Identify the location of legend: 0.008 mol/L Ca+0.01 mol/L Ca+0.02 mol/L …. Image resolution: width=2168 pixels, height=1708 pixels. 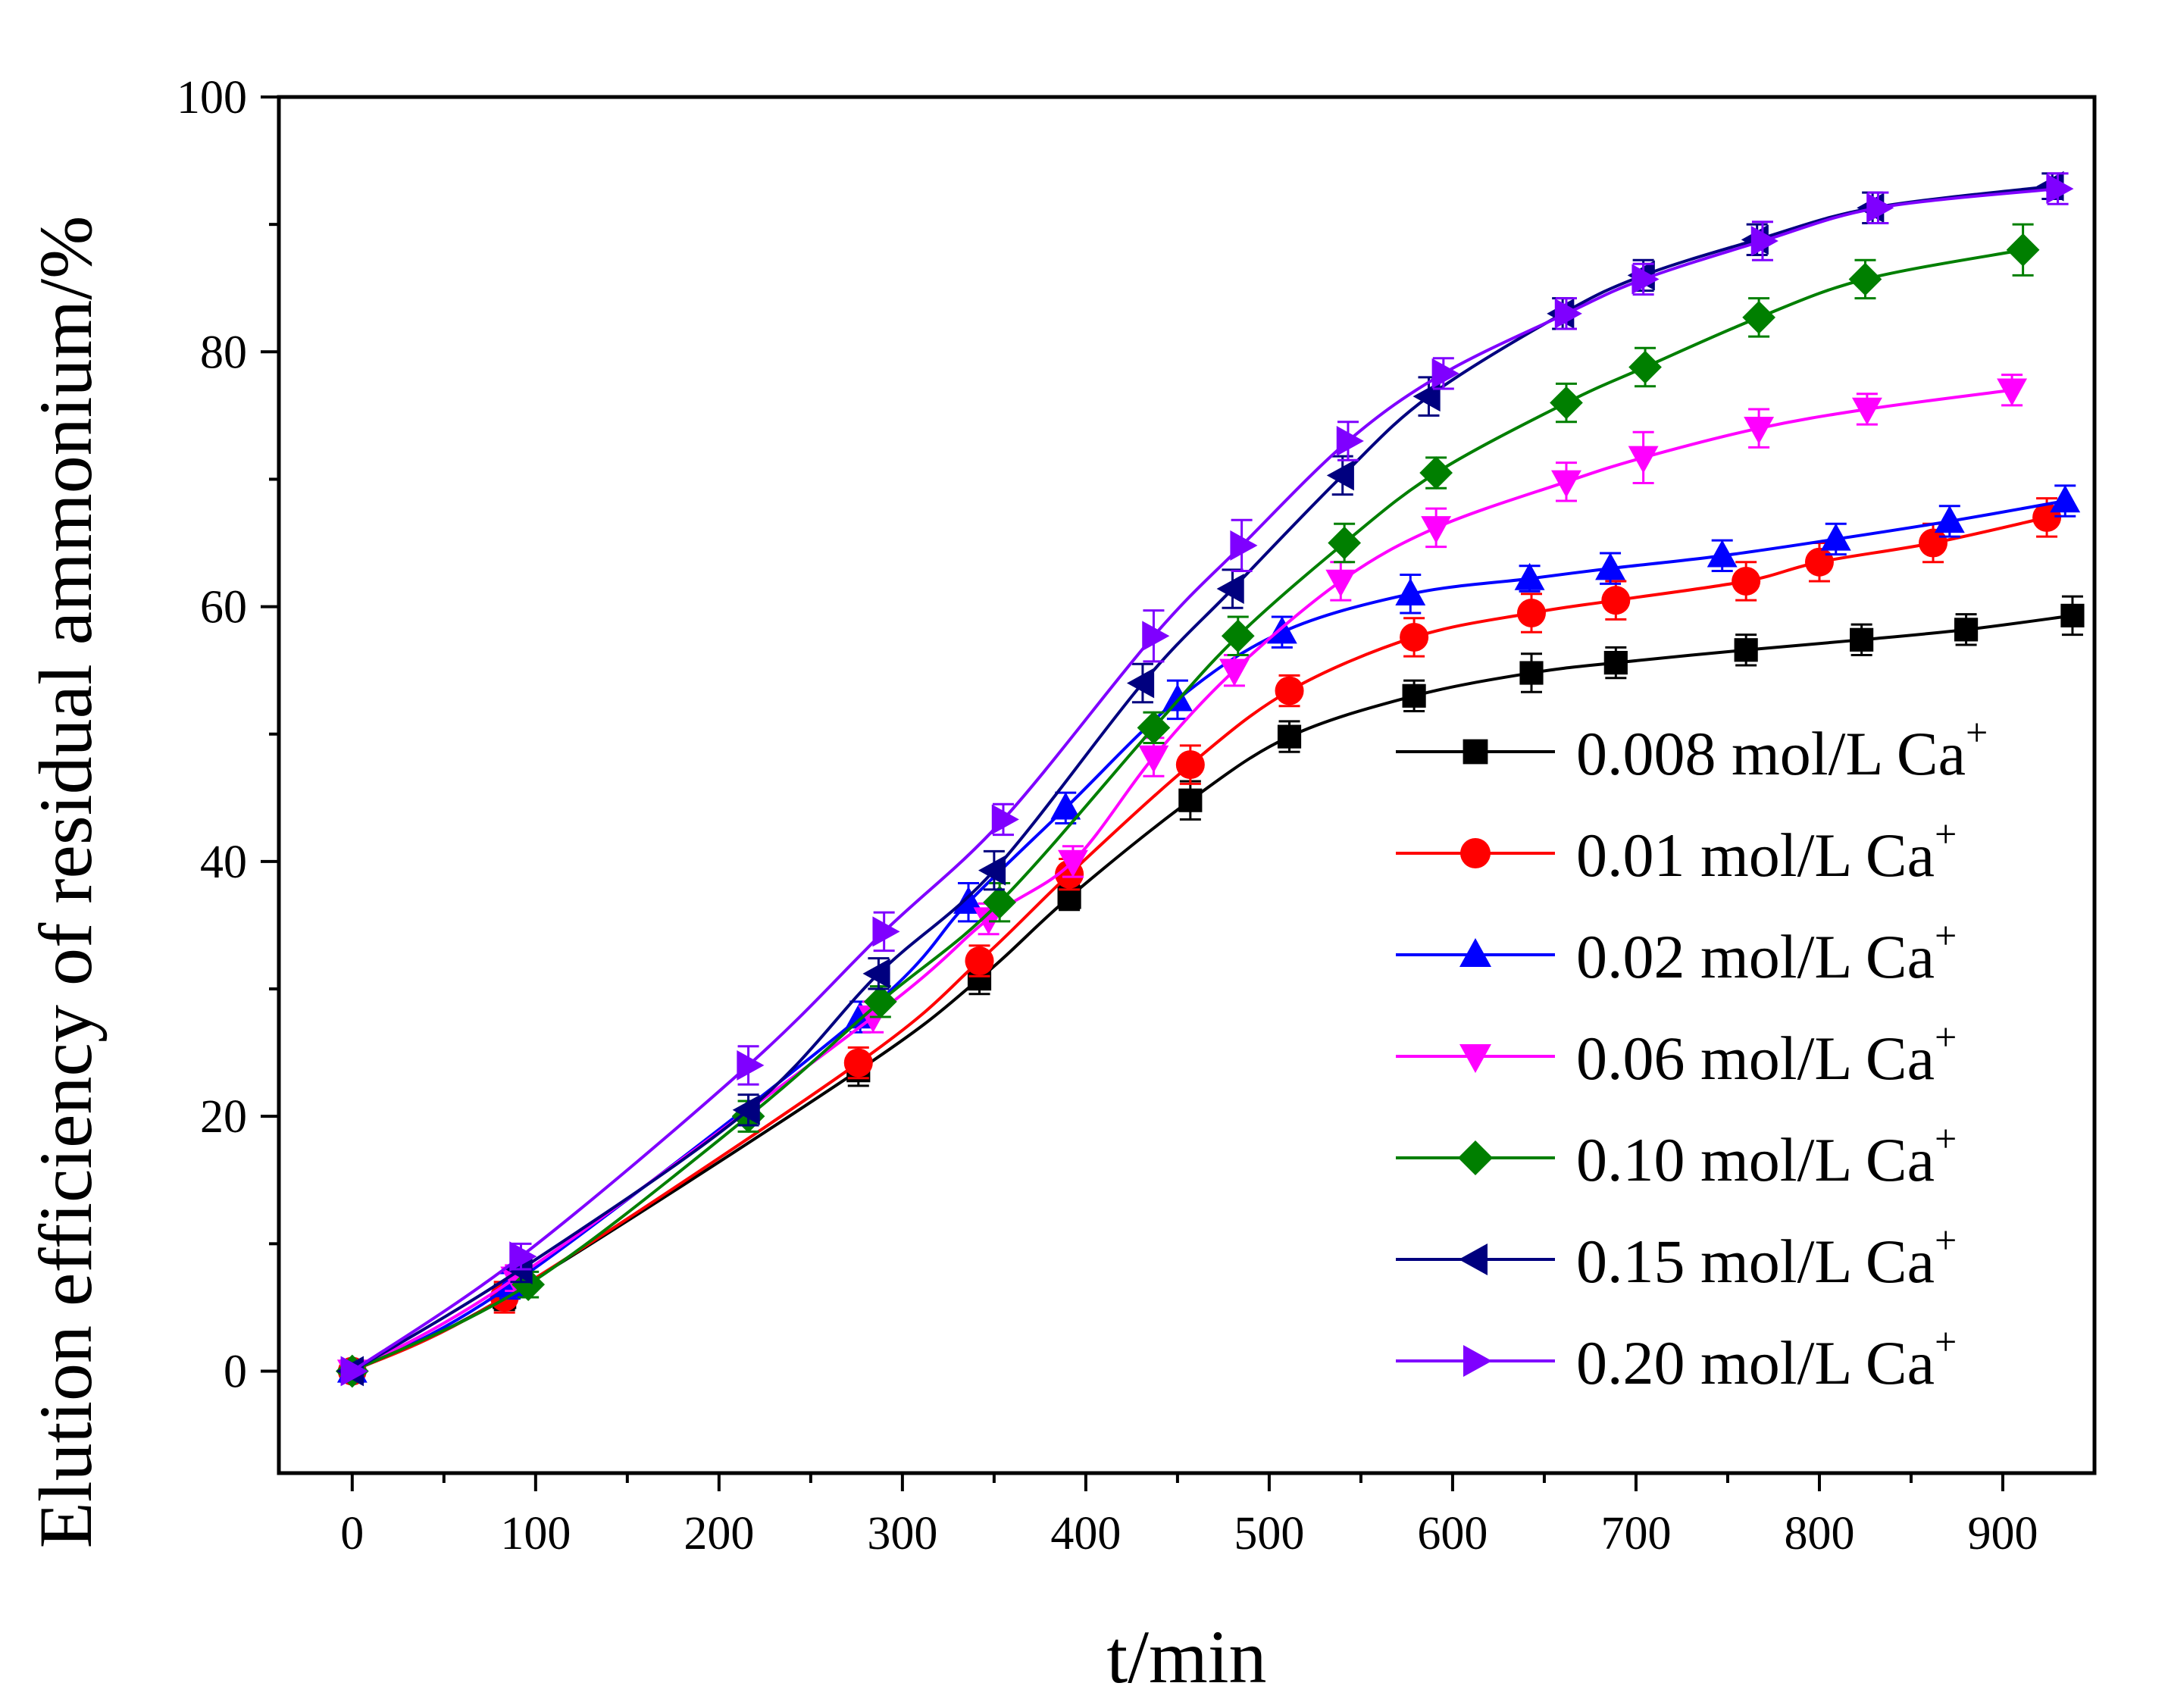
(1692, 1054).